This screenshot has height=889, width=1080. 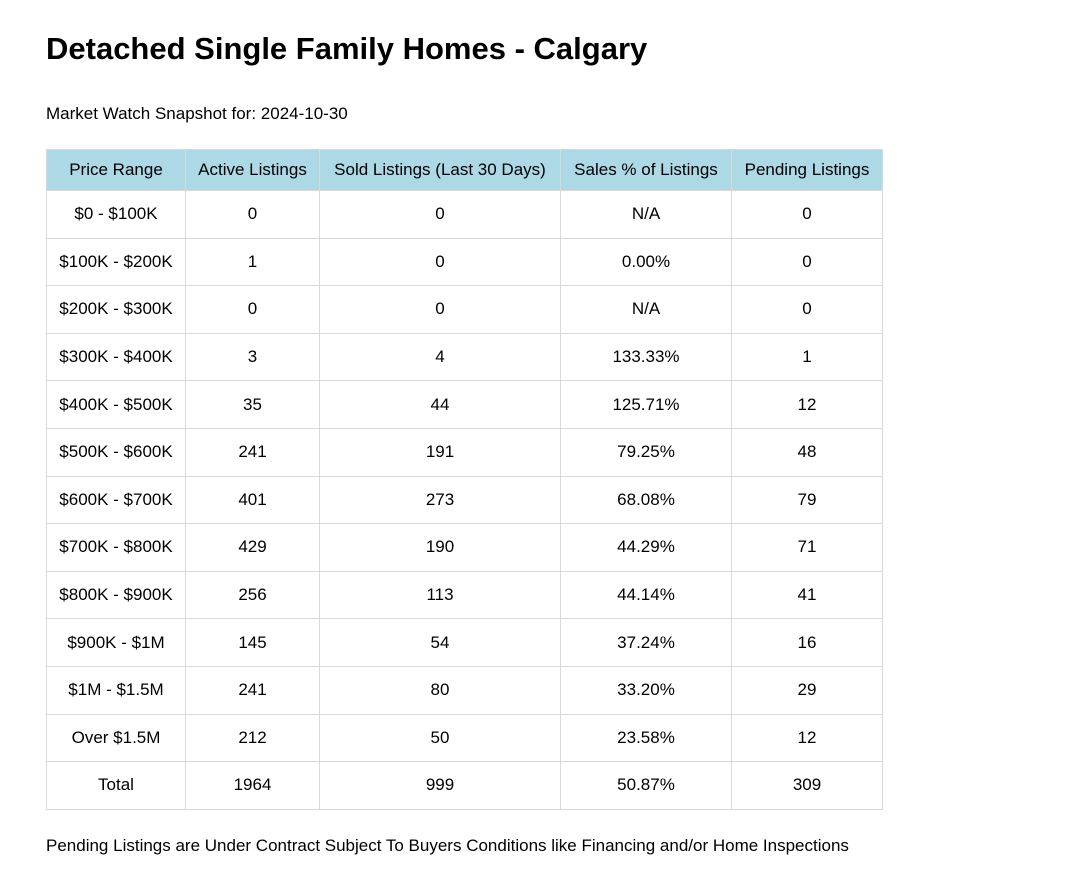 I want to click on snapshot-date: Market Watch Snapshot for: 2024-10-30, so click(x=197, y=113).